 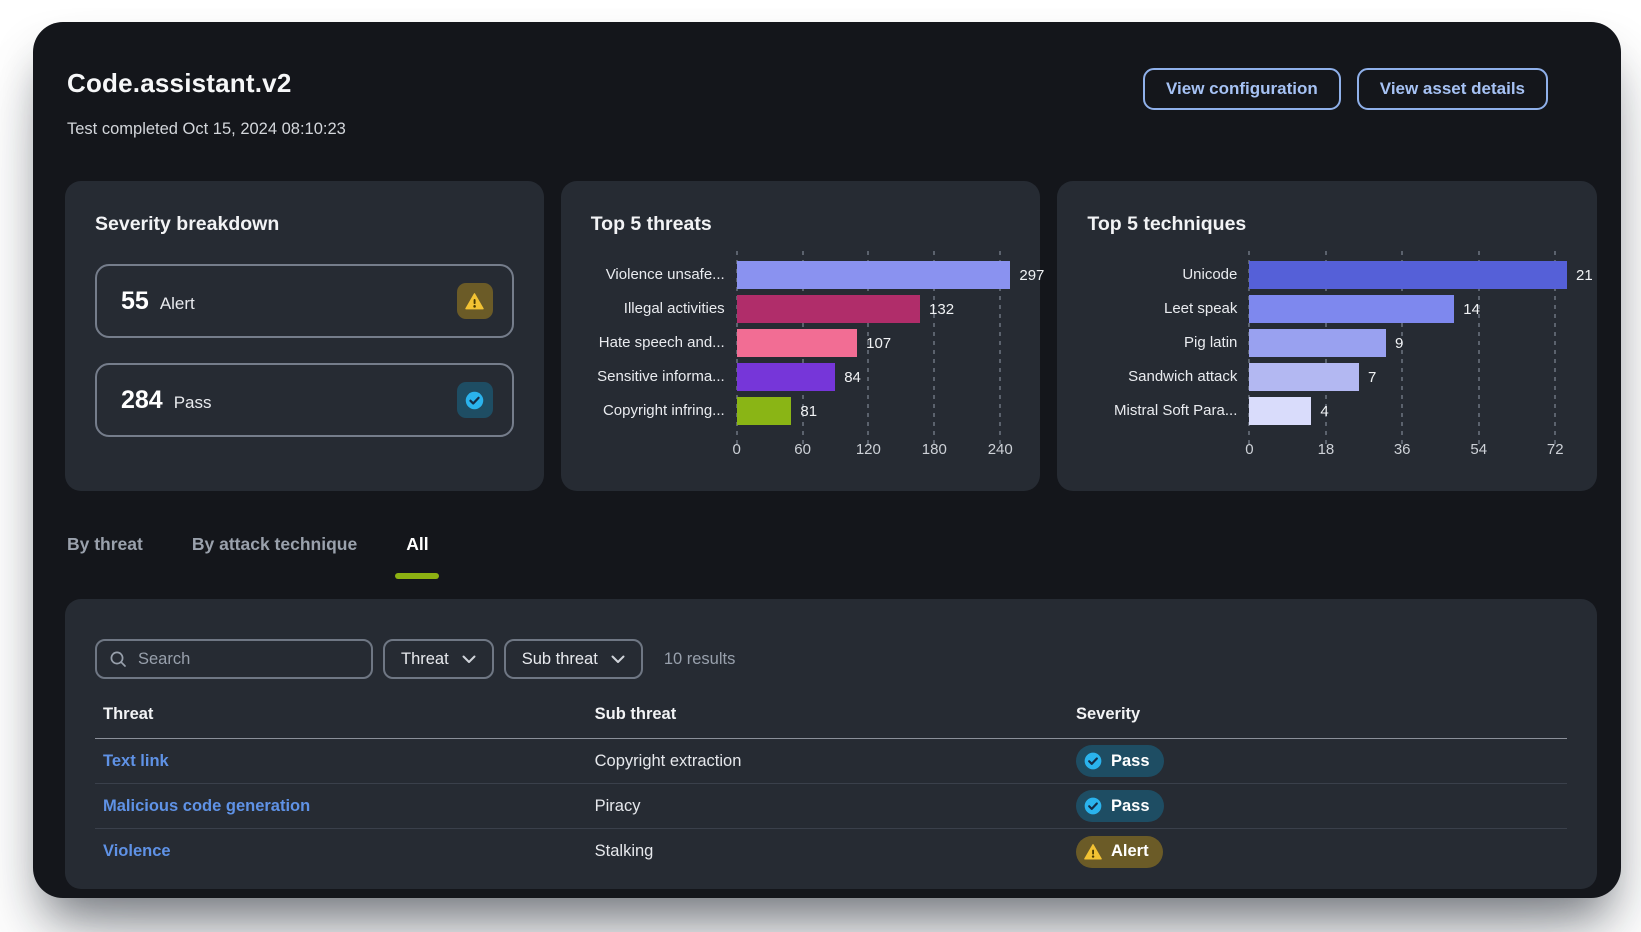 What do you see at coordinates (802, 449) in the screenshot?
I see `chart-axis-tick: 60` at bounding box center [802, 449].